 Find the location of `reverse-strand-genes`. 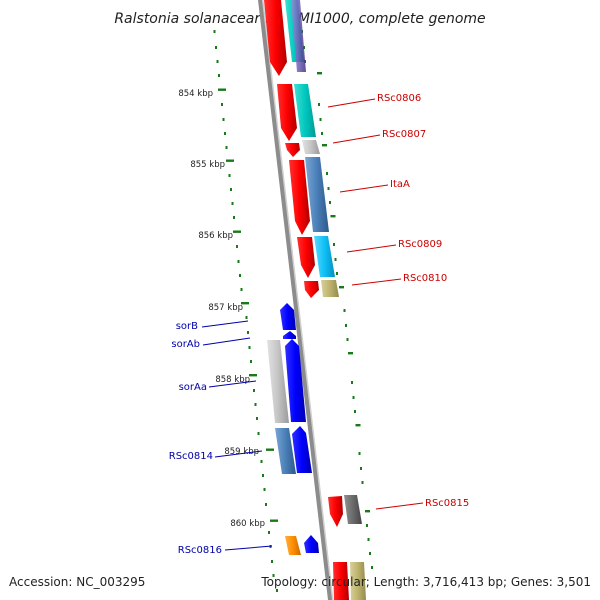

reverse-strand-genes is located at coordinates (293, 429).